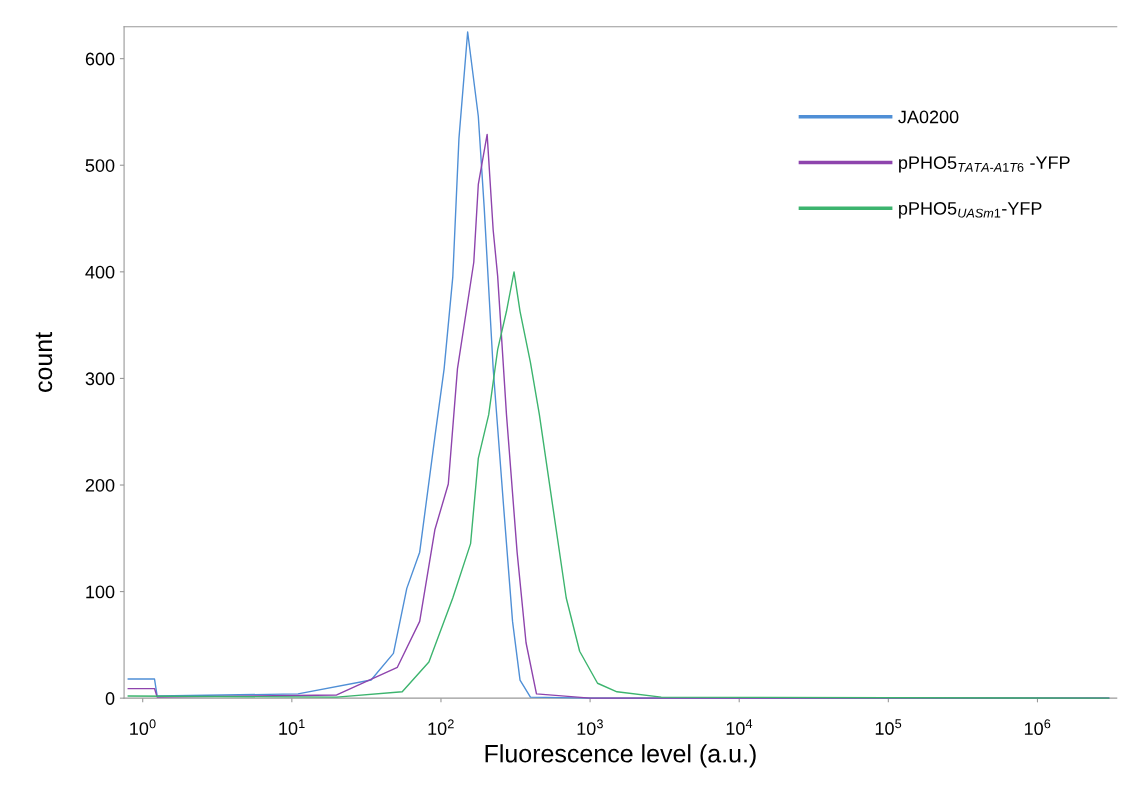 This screenshot has width=1128, height=809. I want to click on y-tick-label: 400, so click(100, 272).